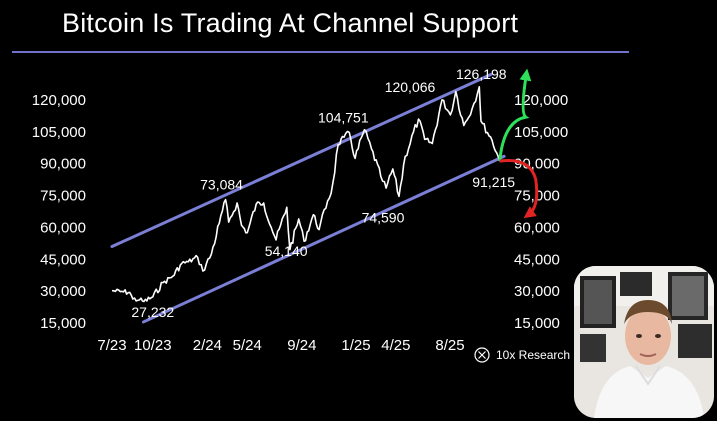  Describe the element at coordinates (493, 182) in the screenshot. I see `price-annotation-label: 91,215` at that location.